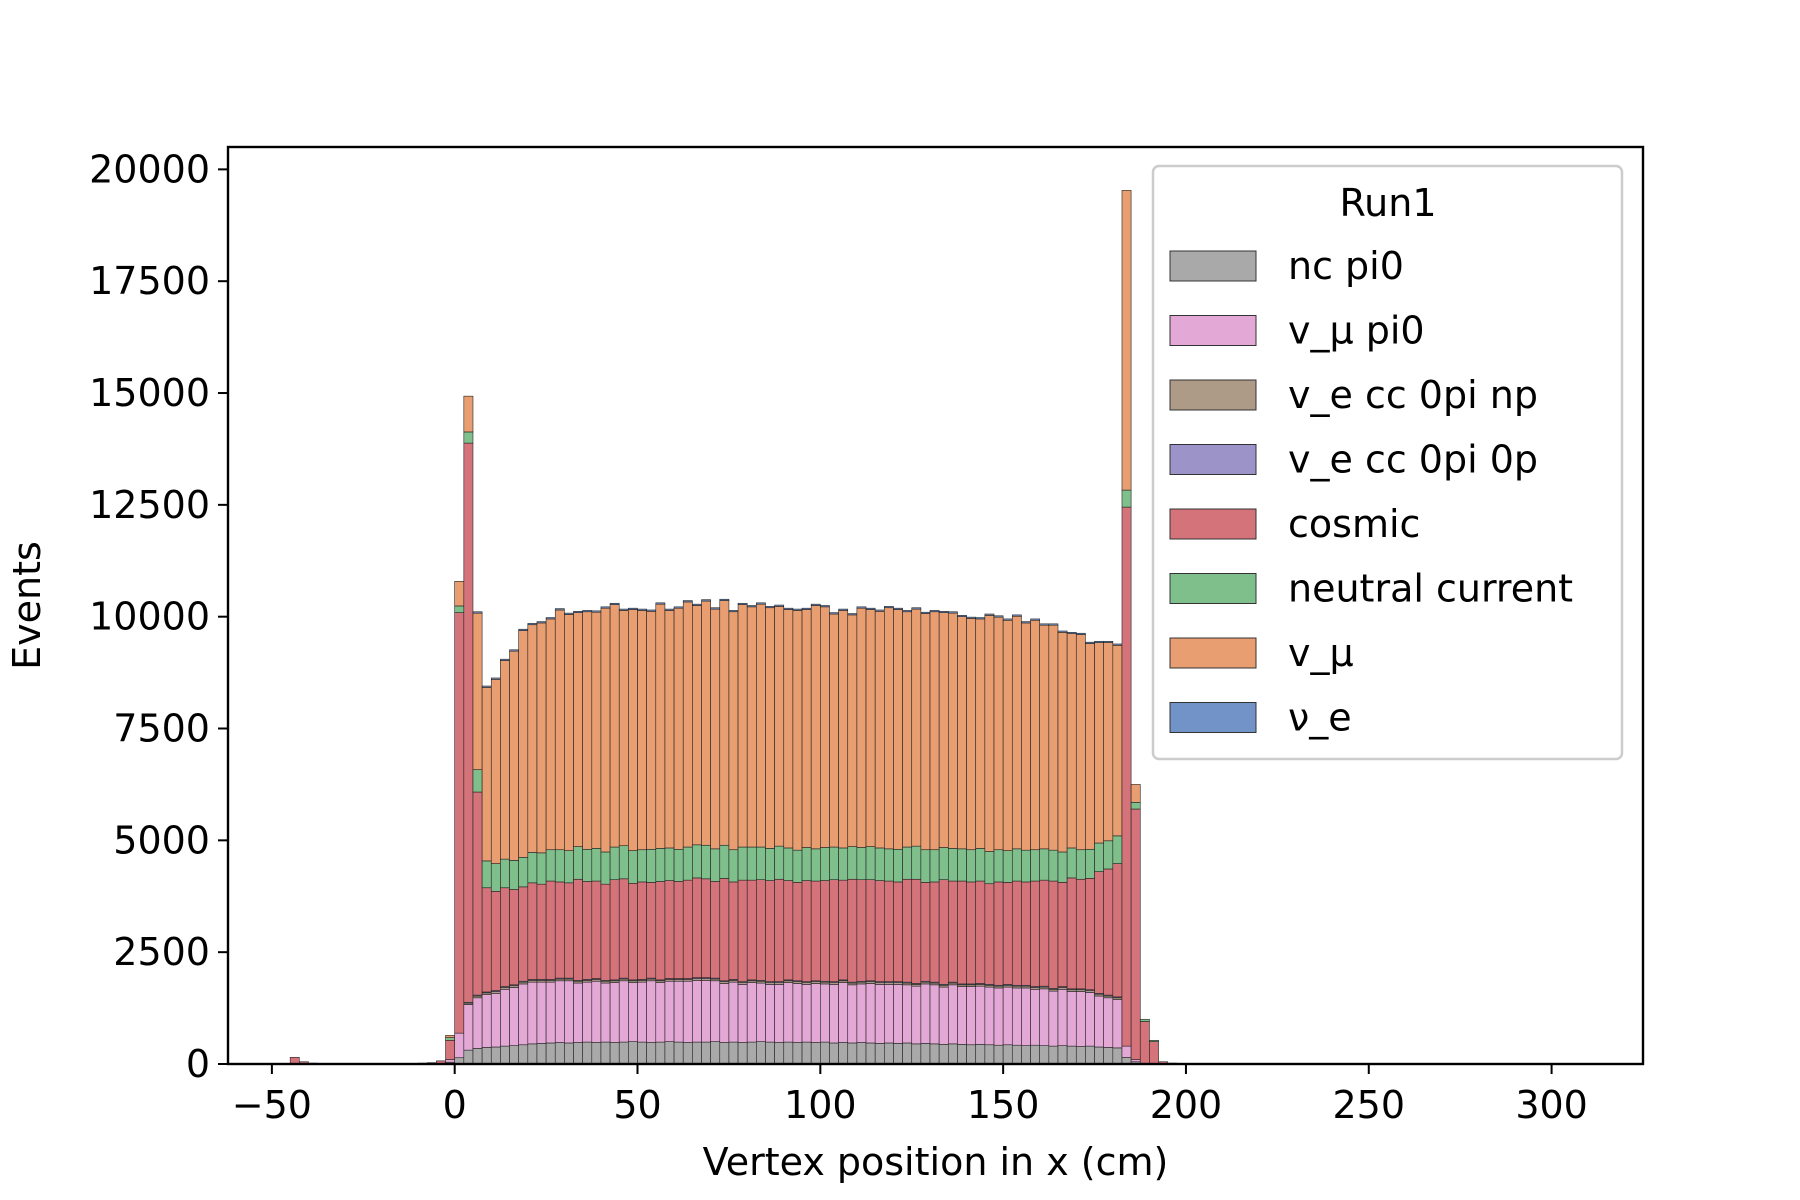 The height and width of the screenshot is (1200, 1800). Describe the element at coordinates (934, 611) in the screenshot. I see `bar--e-70` at that location.